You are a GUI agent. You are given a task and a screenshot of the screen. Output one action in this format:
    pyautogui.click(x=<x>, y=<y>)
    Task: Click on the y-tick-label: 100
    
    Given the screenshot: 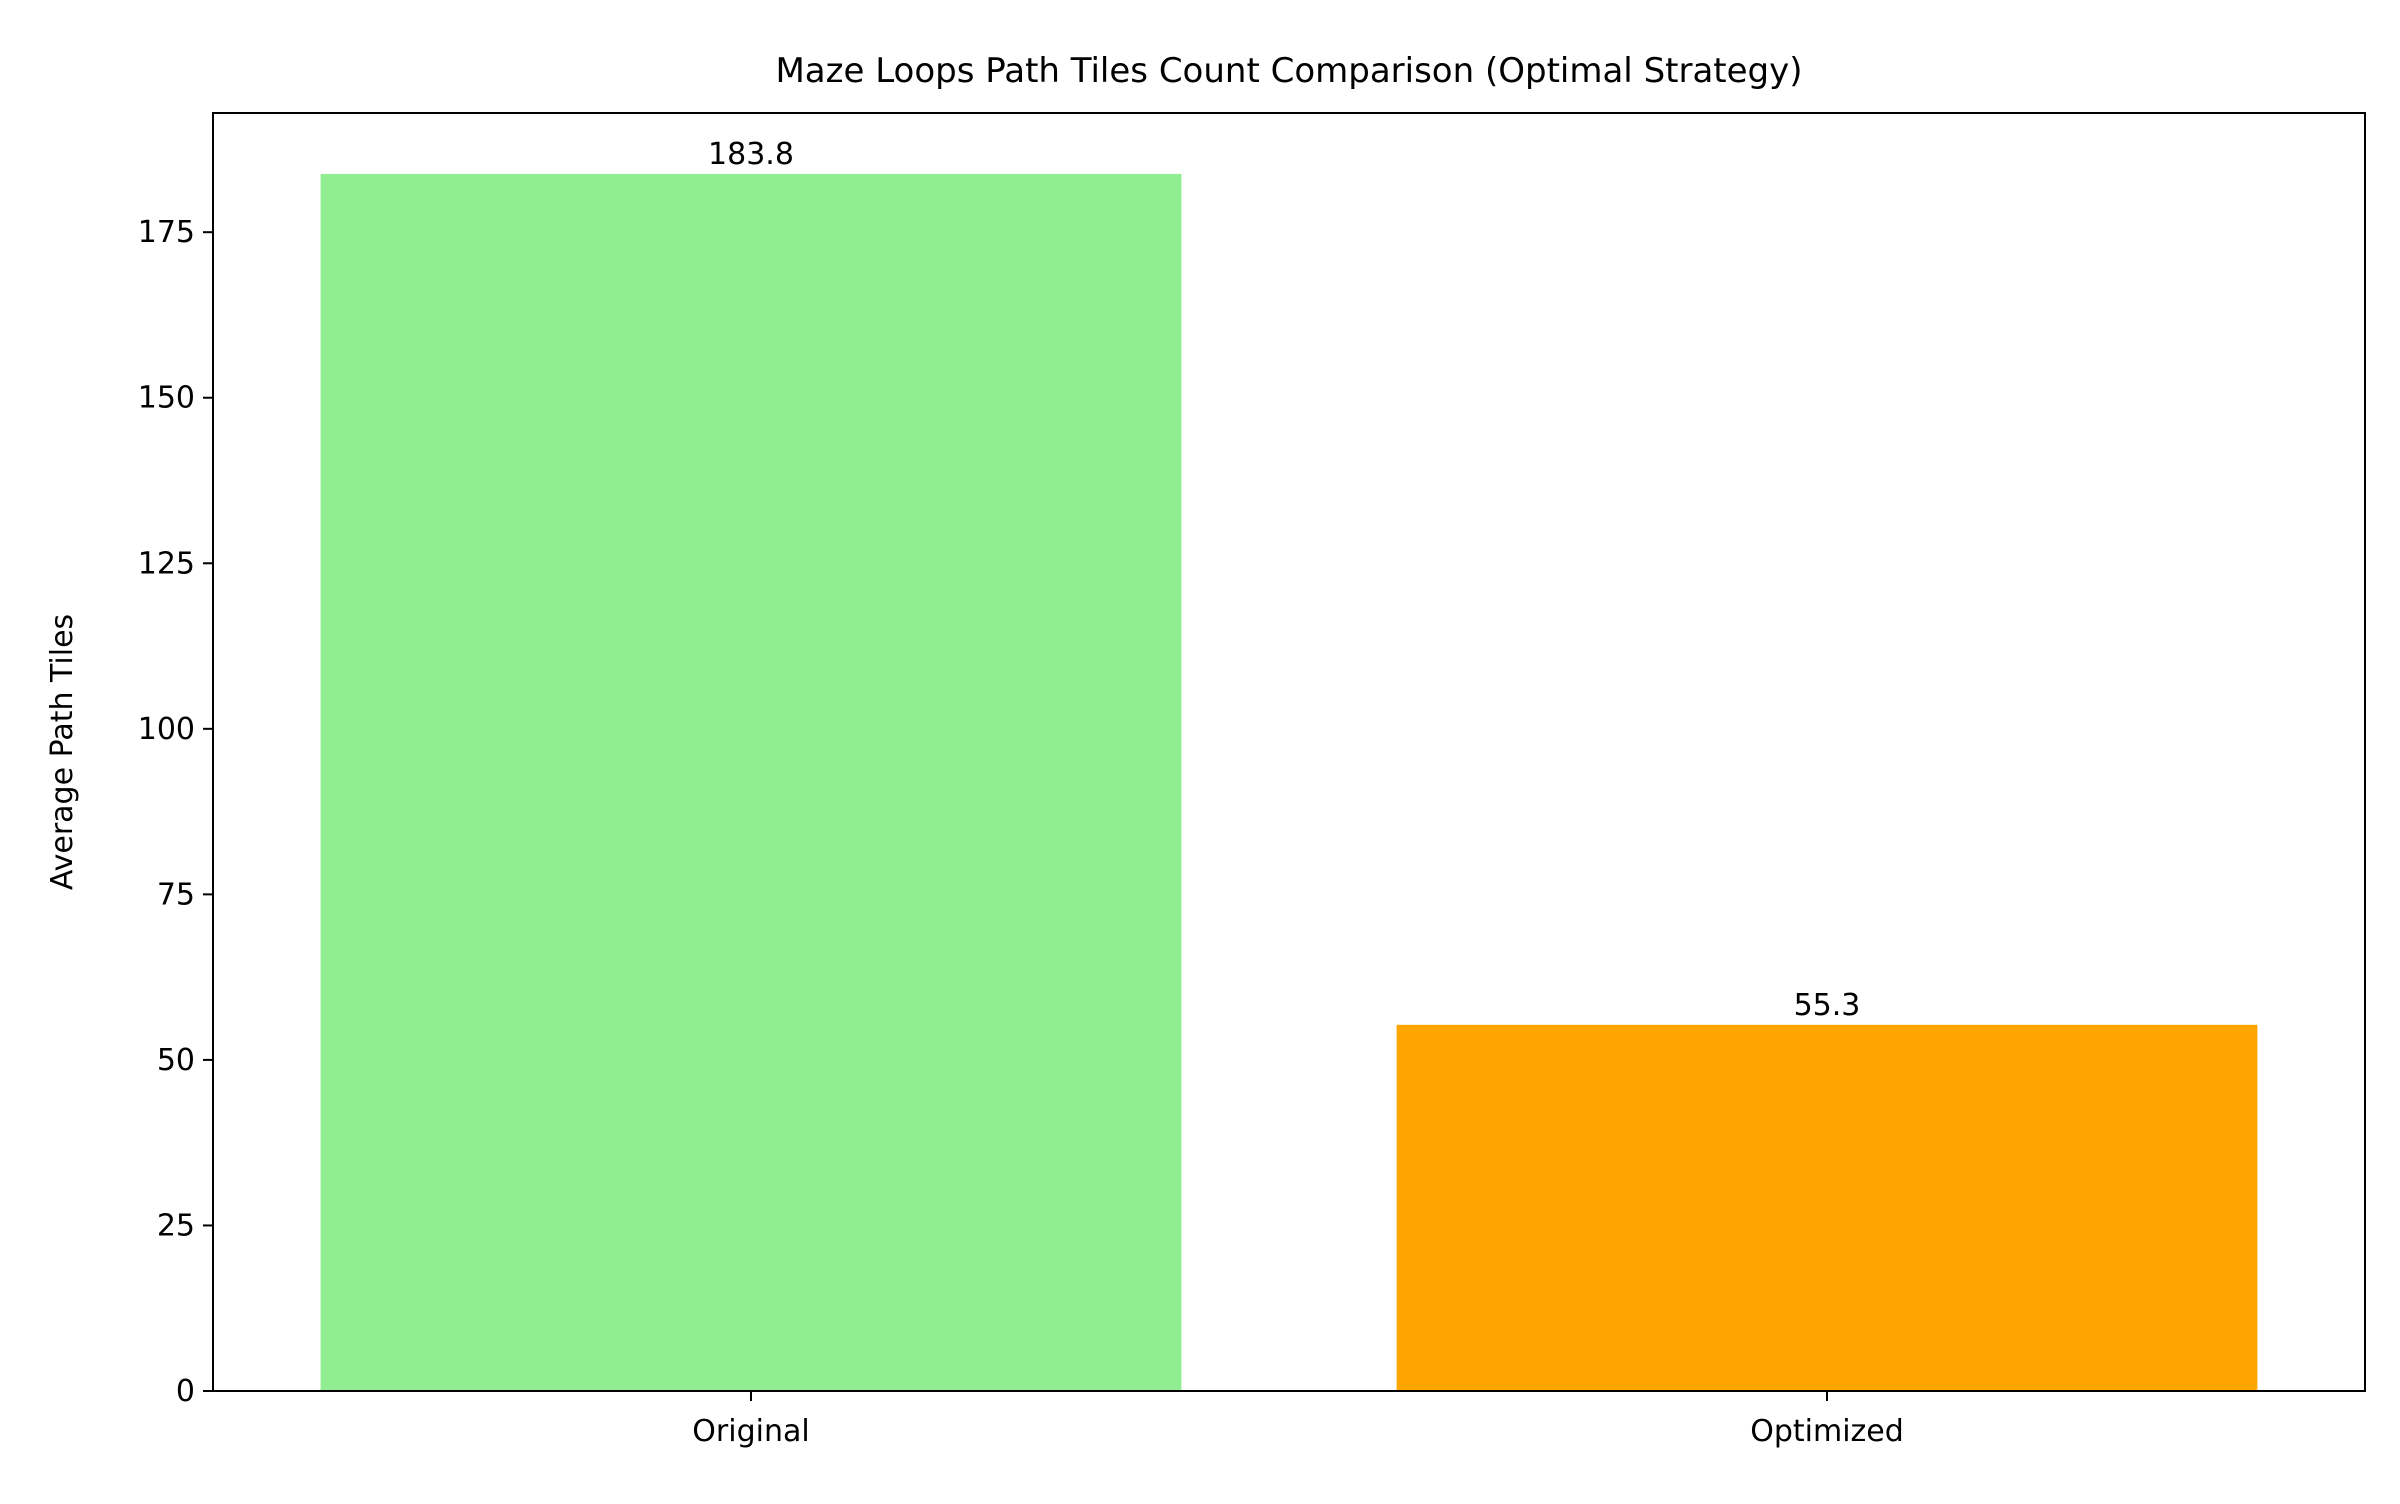 What is the action you would take?
    pyautogui.click(x=166, y=729)
    